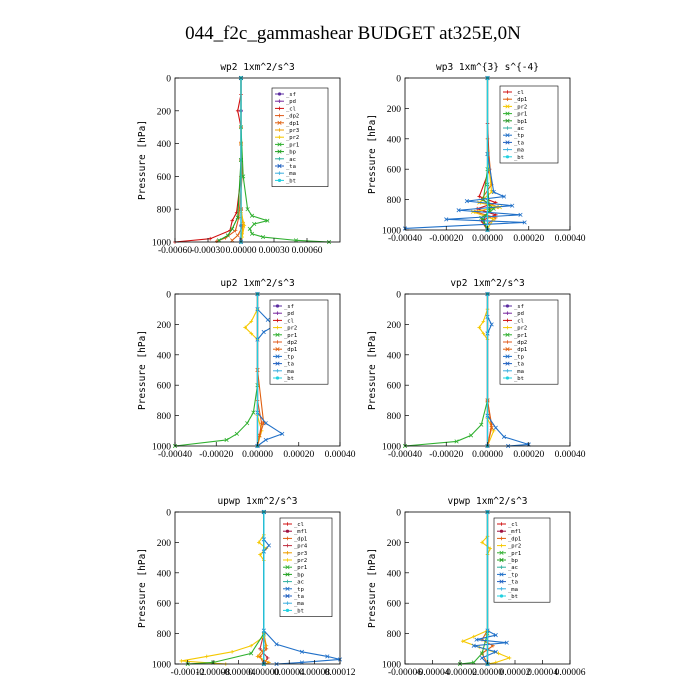 The height and width of the screenshot is (700, 700). I want to click on x-tick-label: 0.00040, so click(570, 455).